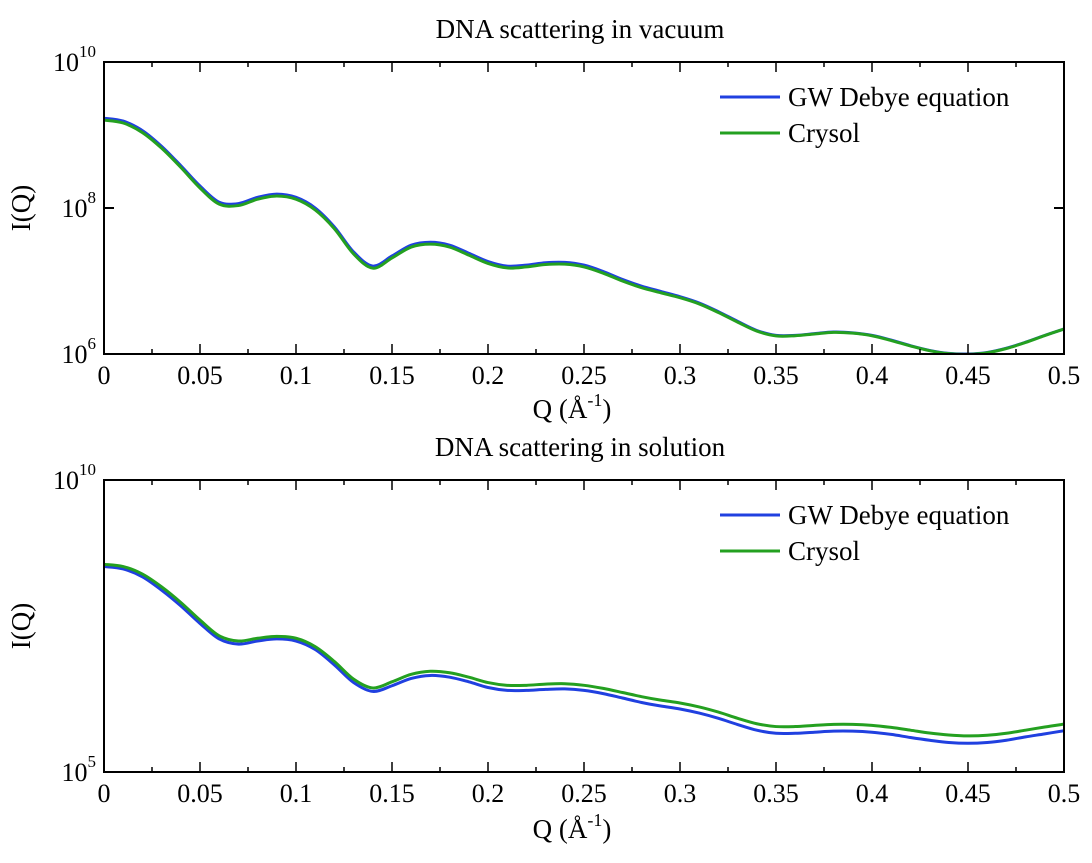  Describe the element at coordinates (79, 205) in the screenshot. I see `y-tick-label: 10⁸` at that location.